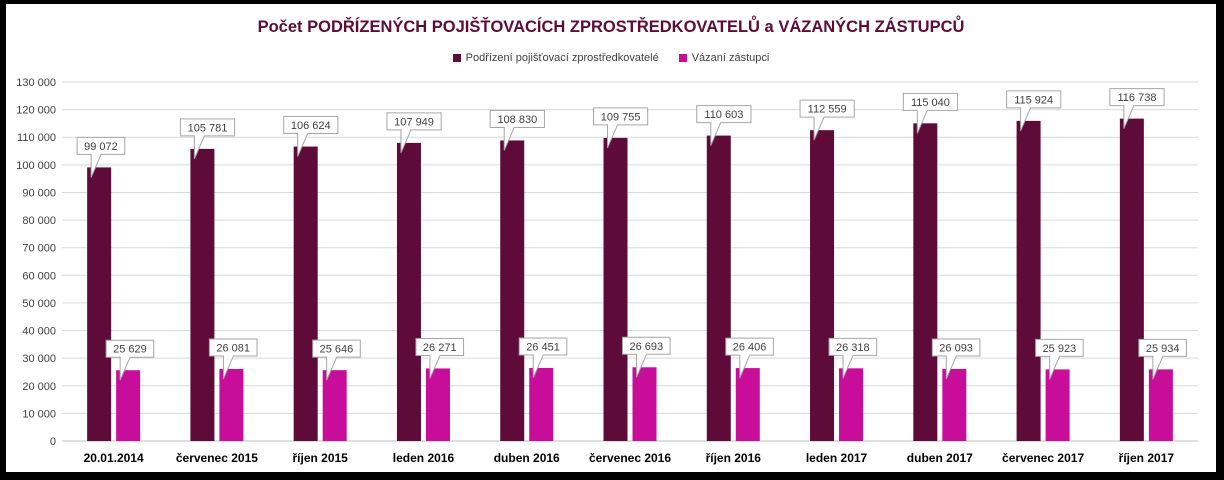 Image resolution: width=1224 pixels, height=480 pixels. What do you see at coordinates (424, 458) in the screenshot?
I see `x-tick-label: leden 2016` at bounding box center [424, 458].